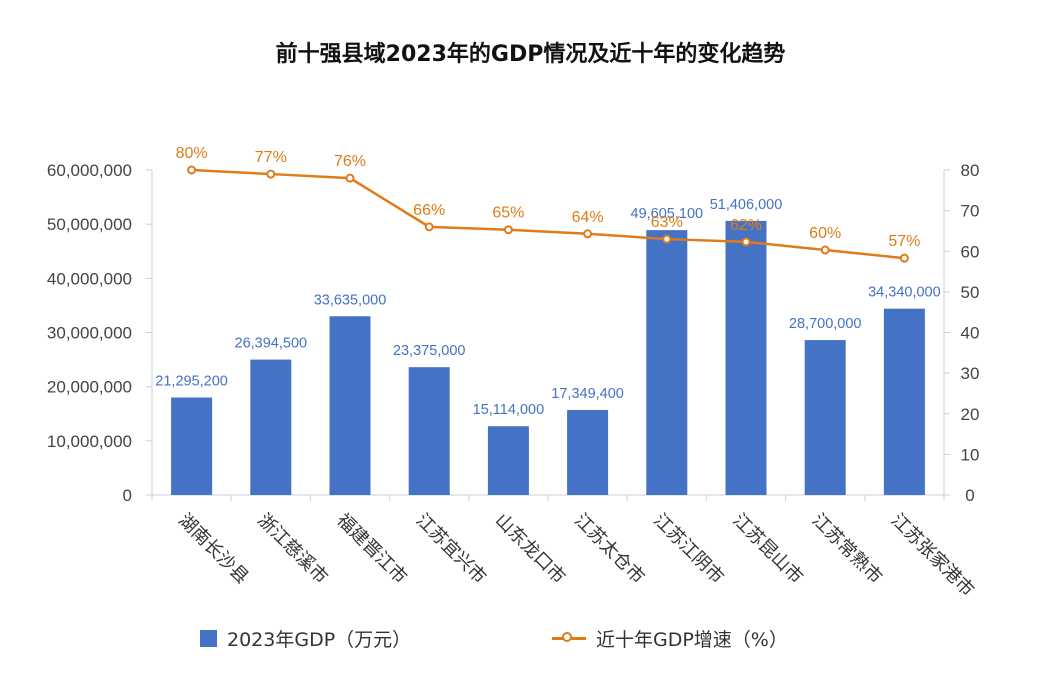  I want to click on right-tick-label: 70, so click(970, 211).